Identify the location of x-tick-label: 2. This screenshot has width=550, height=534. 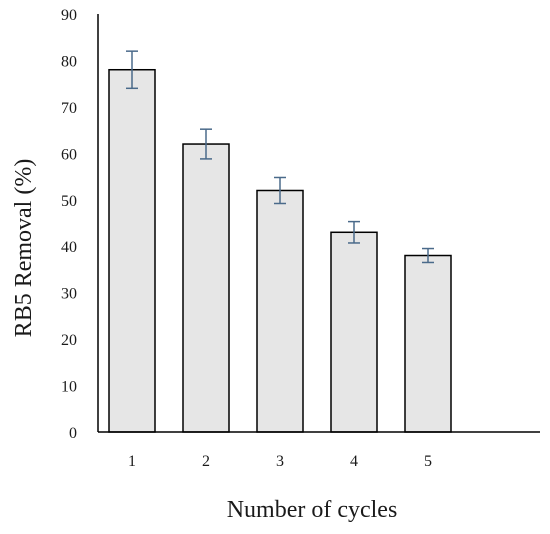
(206, 461).